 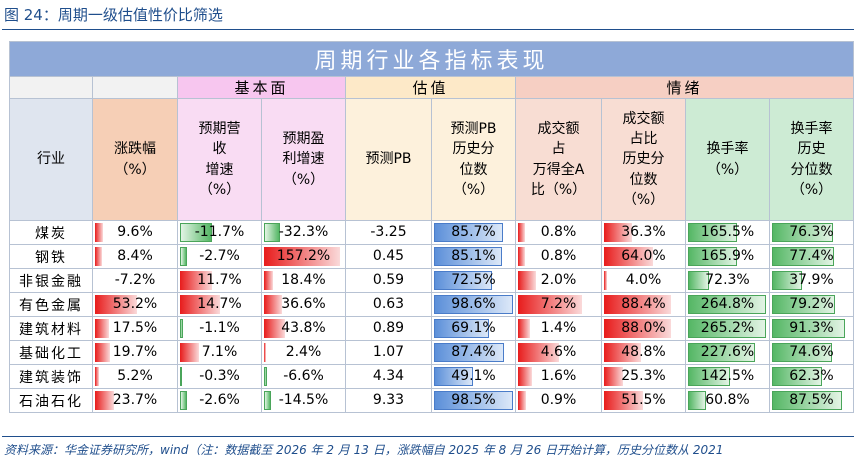 I want to click on header-line: 分位数, so click(x=811, y=169).